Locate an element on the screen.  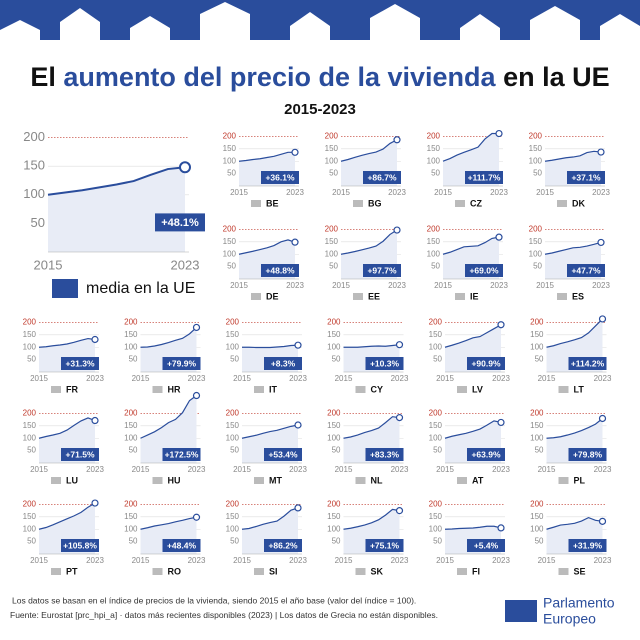
annotation: +90.9% is located at coordinates (486, 363).